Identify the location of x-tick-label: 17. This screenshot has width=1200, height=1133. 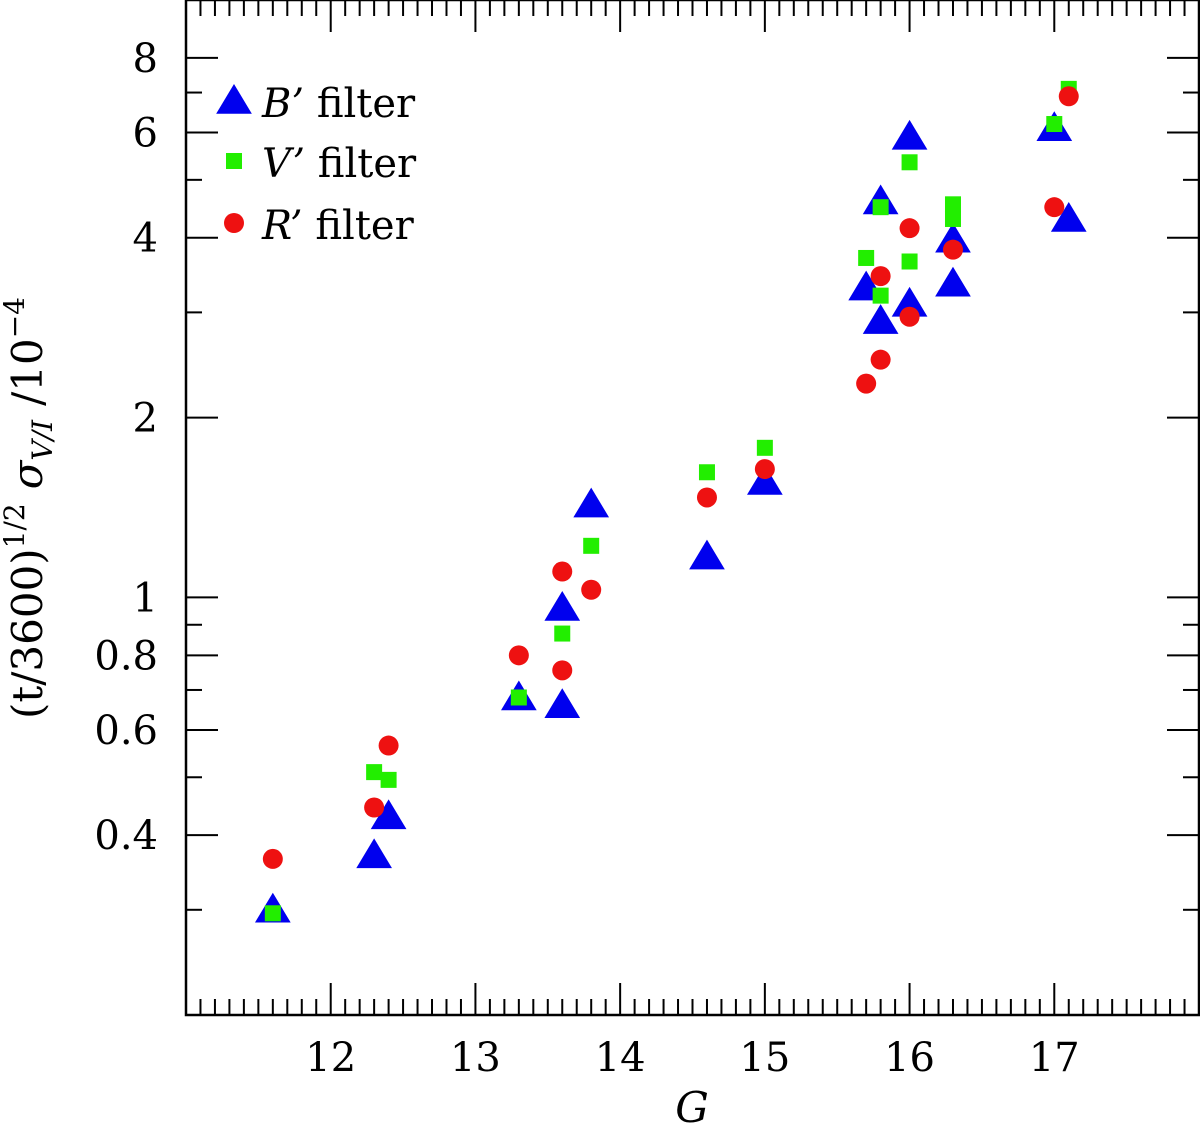
(1054, 1058).